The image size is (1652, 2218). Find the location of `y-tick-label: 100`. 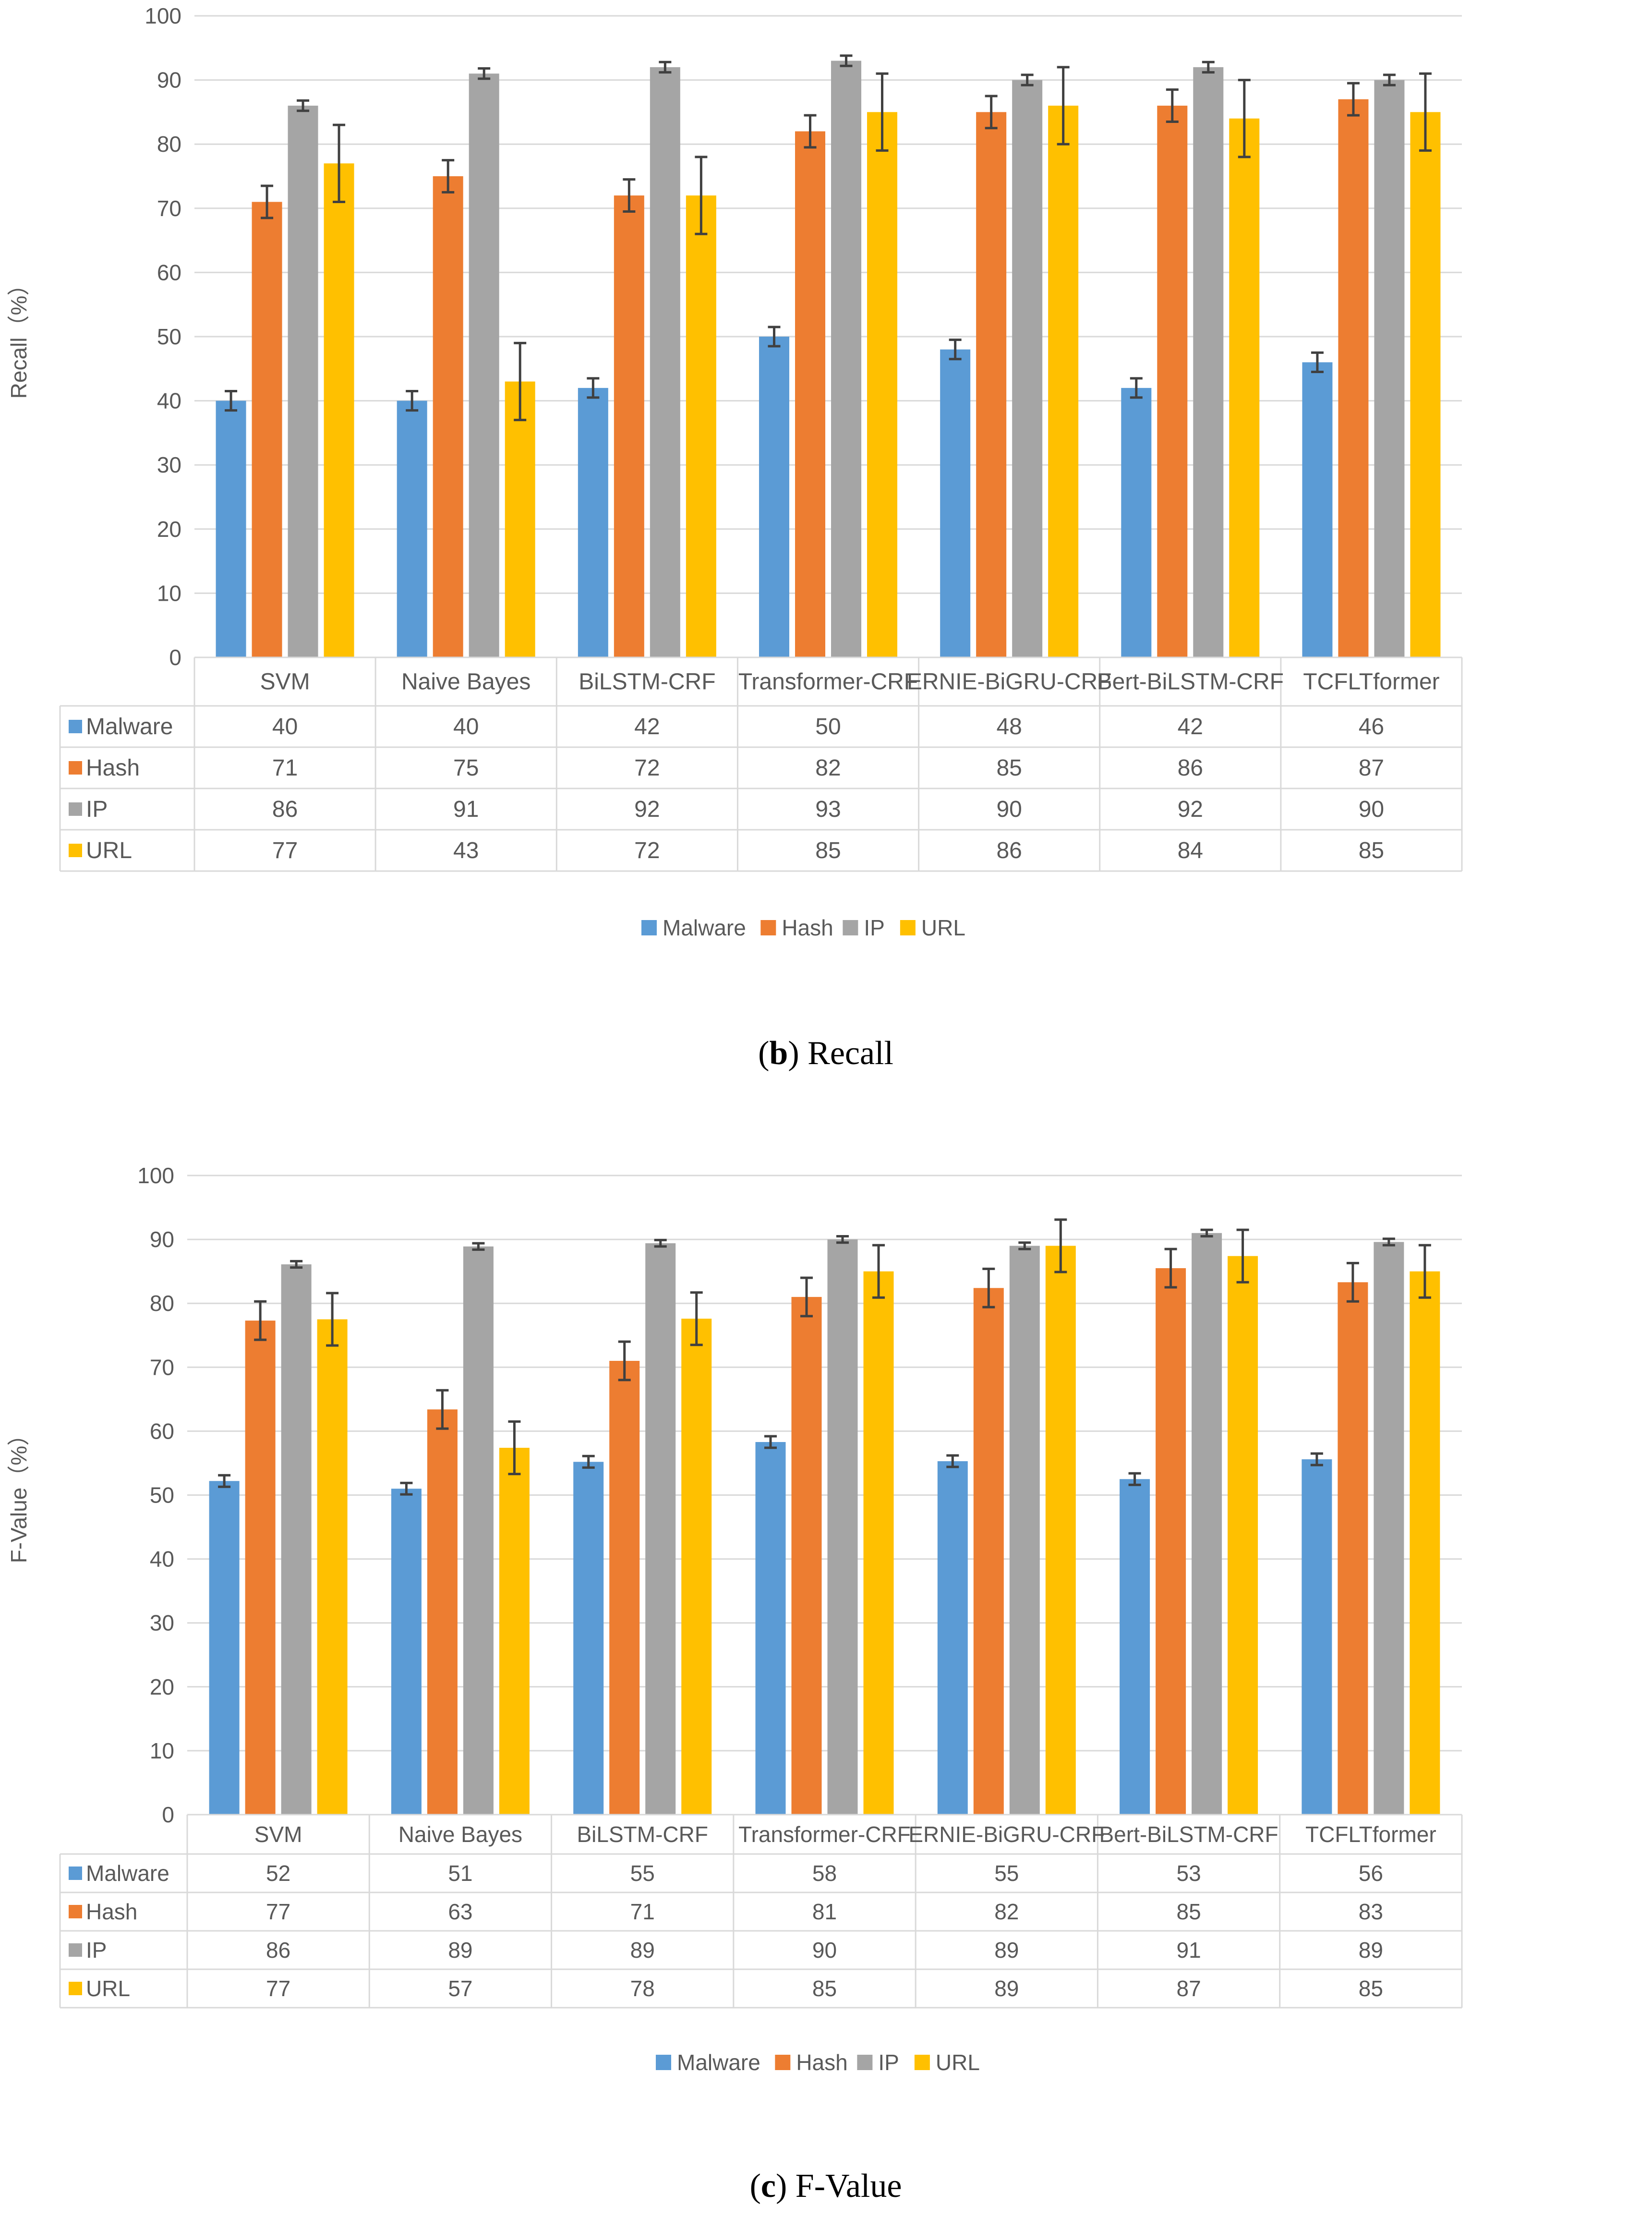

y-tick-label: 100 is located at coordinates (163, 15).